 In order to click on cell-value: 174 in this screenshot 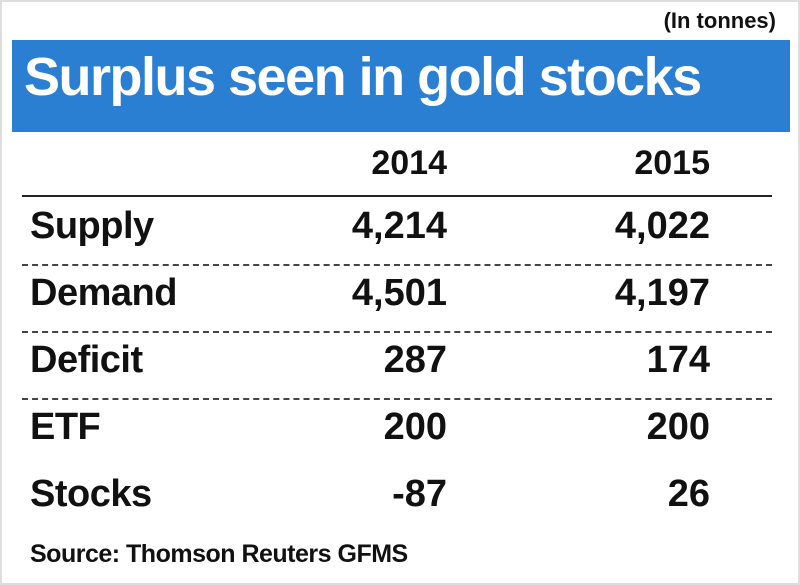, I will do `click(678, 360)`.